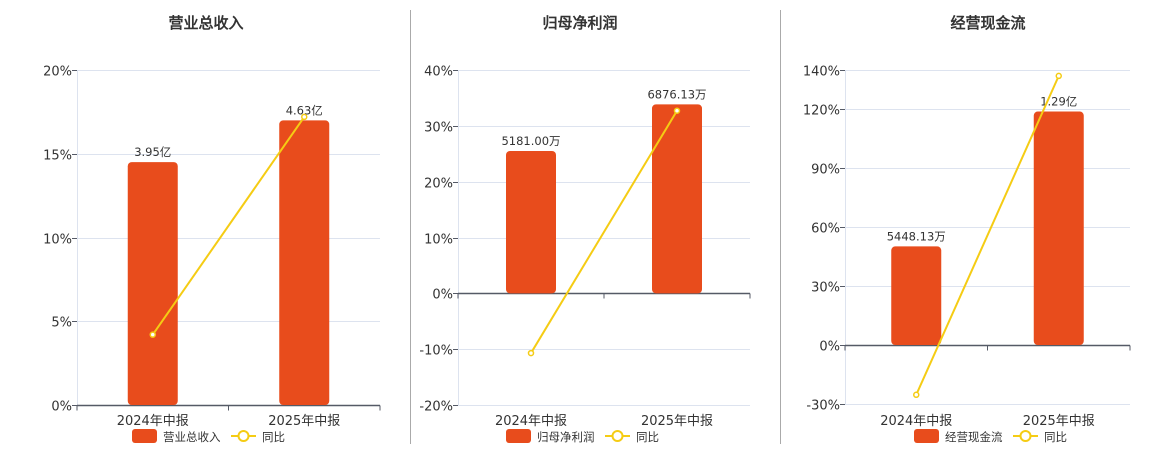 This screenshot has height=450, width=1160. I want to click on y-tick-label: 60%, so click(825, 229).